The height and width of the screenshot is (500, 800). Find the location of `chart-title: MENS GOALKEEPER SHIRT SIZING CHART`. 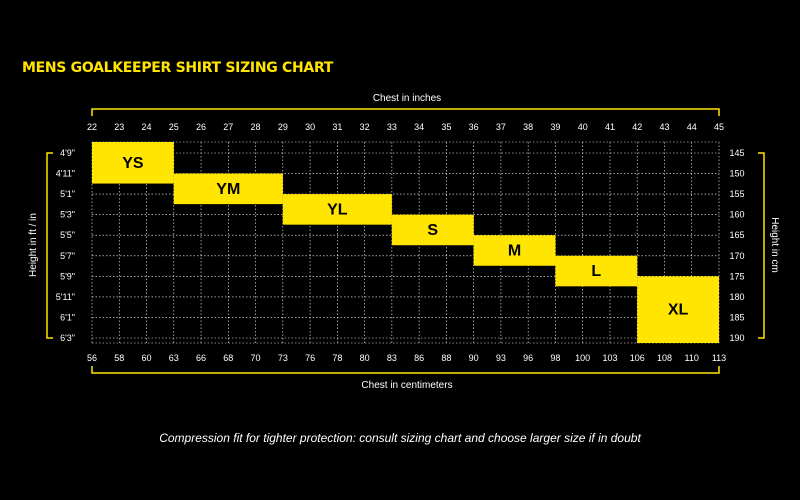

chart-title: MENS GOALKEEPER SHIRT SIZING CHART is located at coordinates (178, 68).